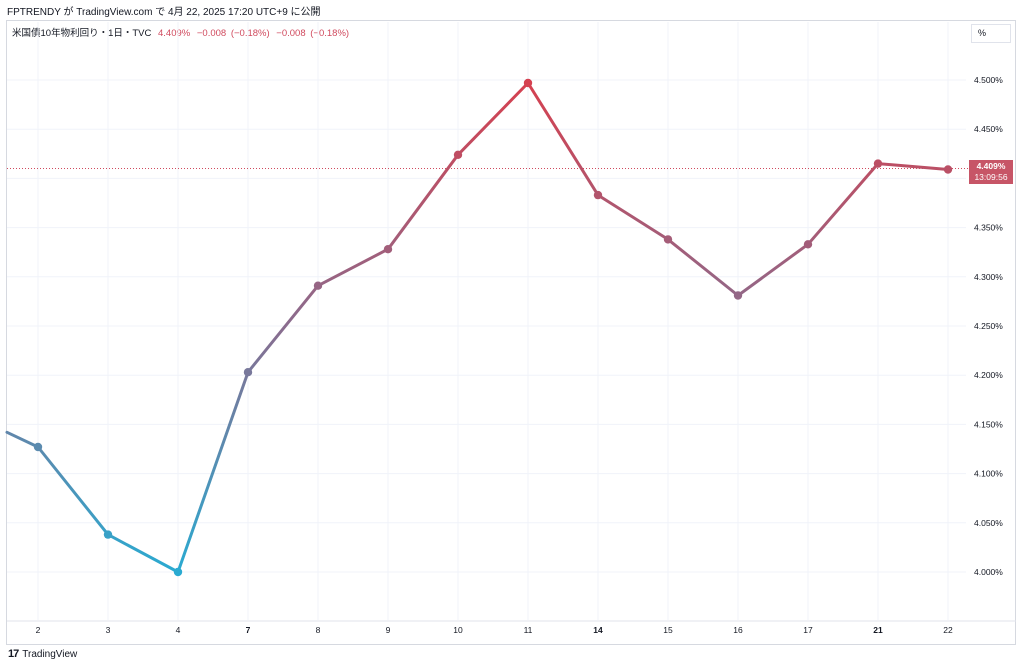  Describe the element at coordinates (808, 630) in the screenshot. I see `x-tick-label: 17` at that location.